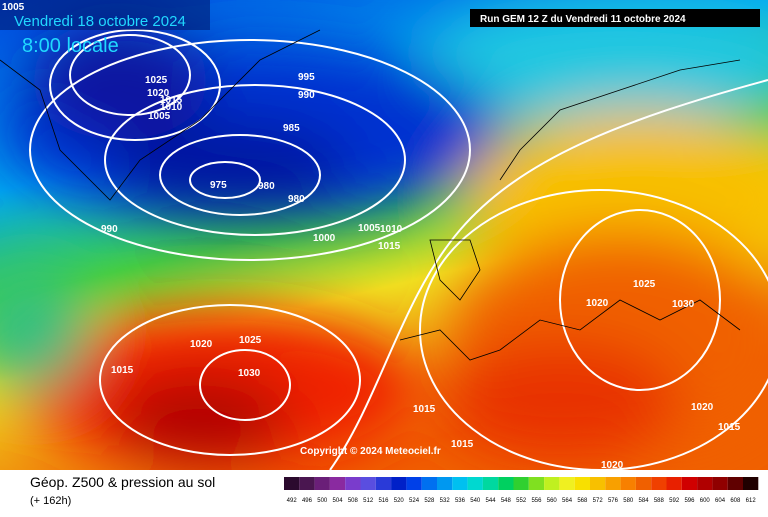 The image size is (768, 517). Describe the element at coordinates (598, 501) in the screenshot. I see `colorbar-label: 572` at that location.